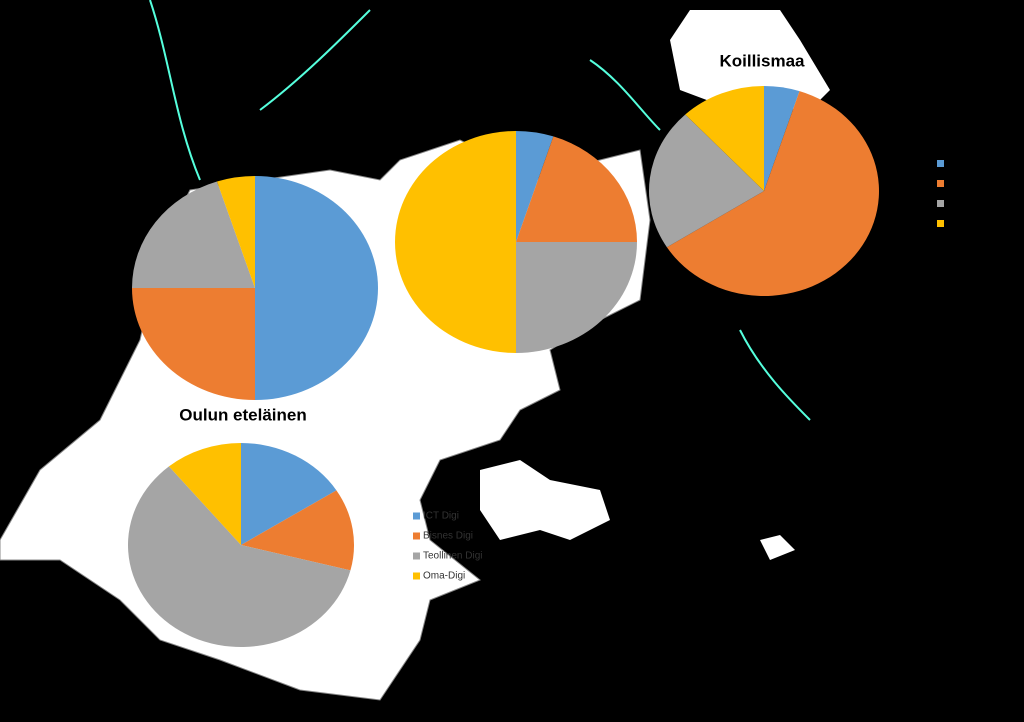  What do you see at coordinates (762, 60) in the screenshot?
I see `region-label: Koillismaa` at bounding box center [762, 60].